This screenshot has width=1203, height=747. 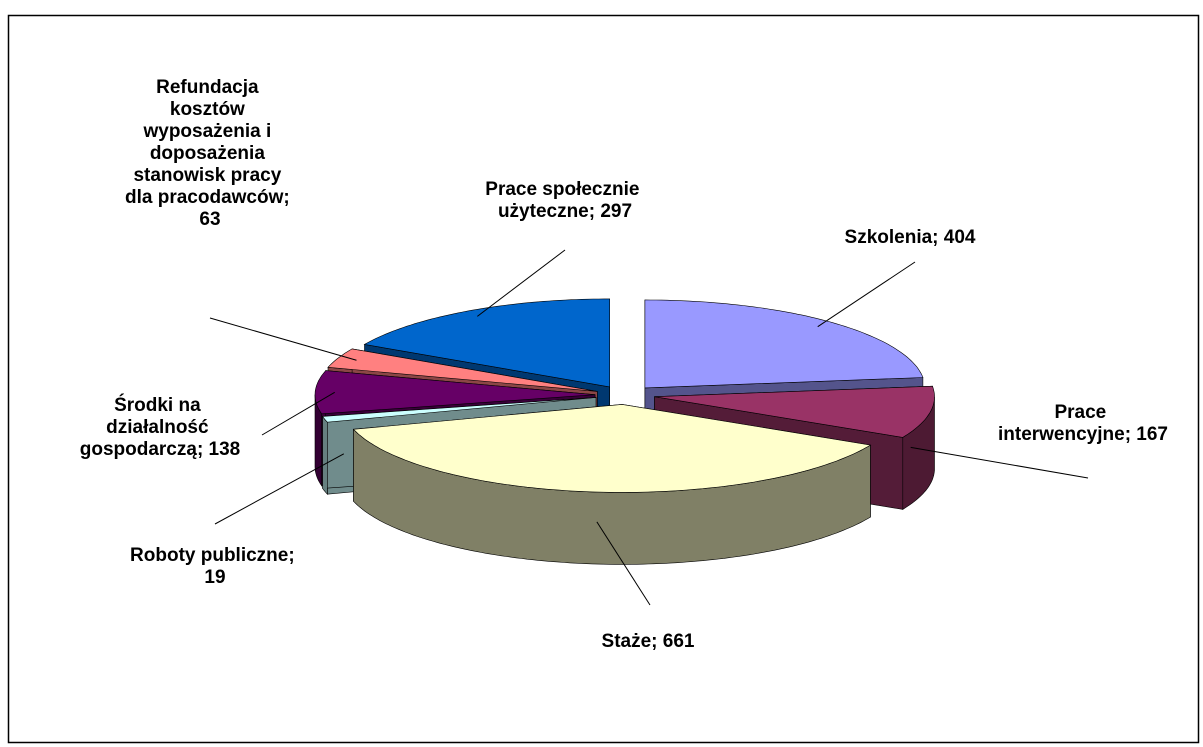 I want to click on data-label: Staże; 661, so click(x=648, y=641).